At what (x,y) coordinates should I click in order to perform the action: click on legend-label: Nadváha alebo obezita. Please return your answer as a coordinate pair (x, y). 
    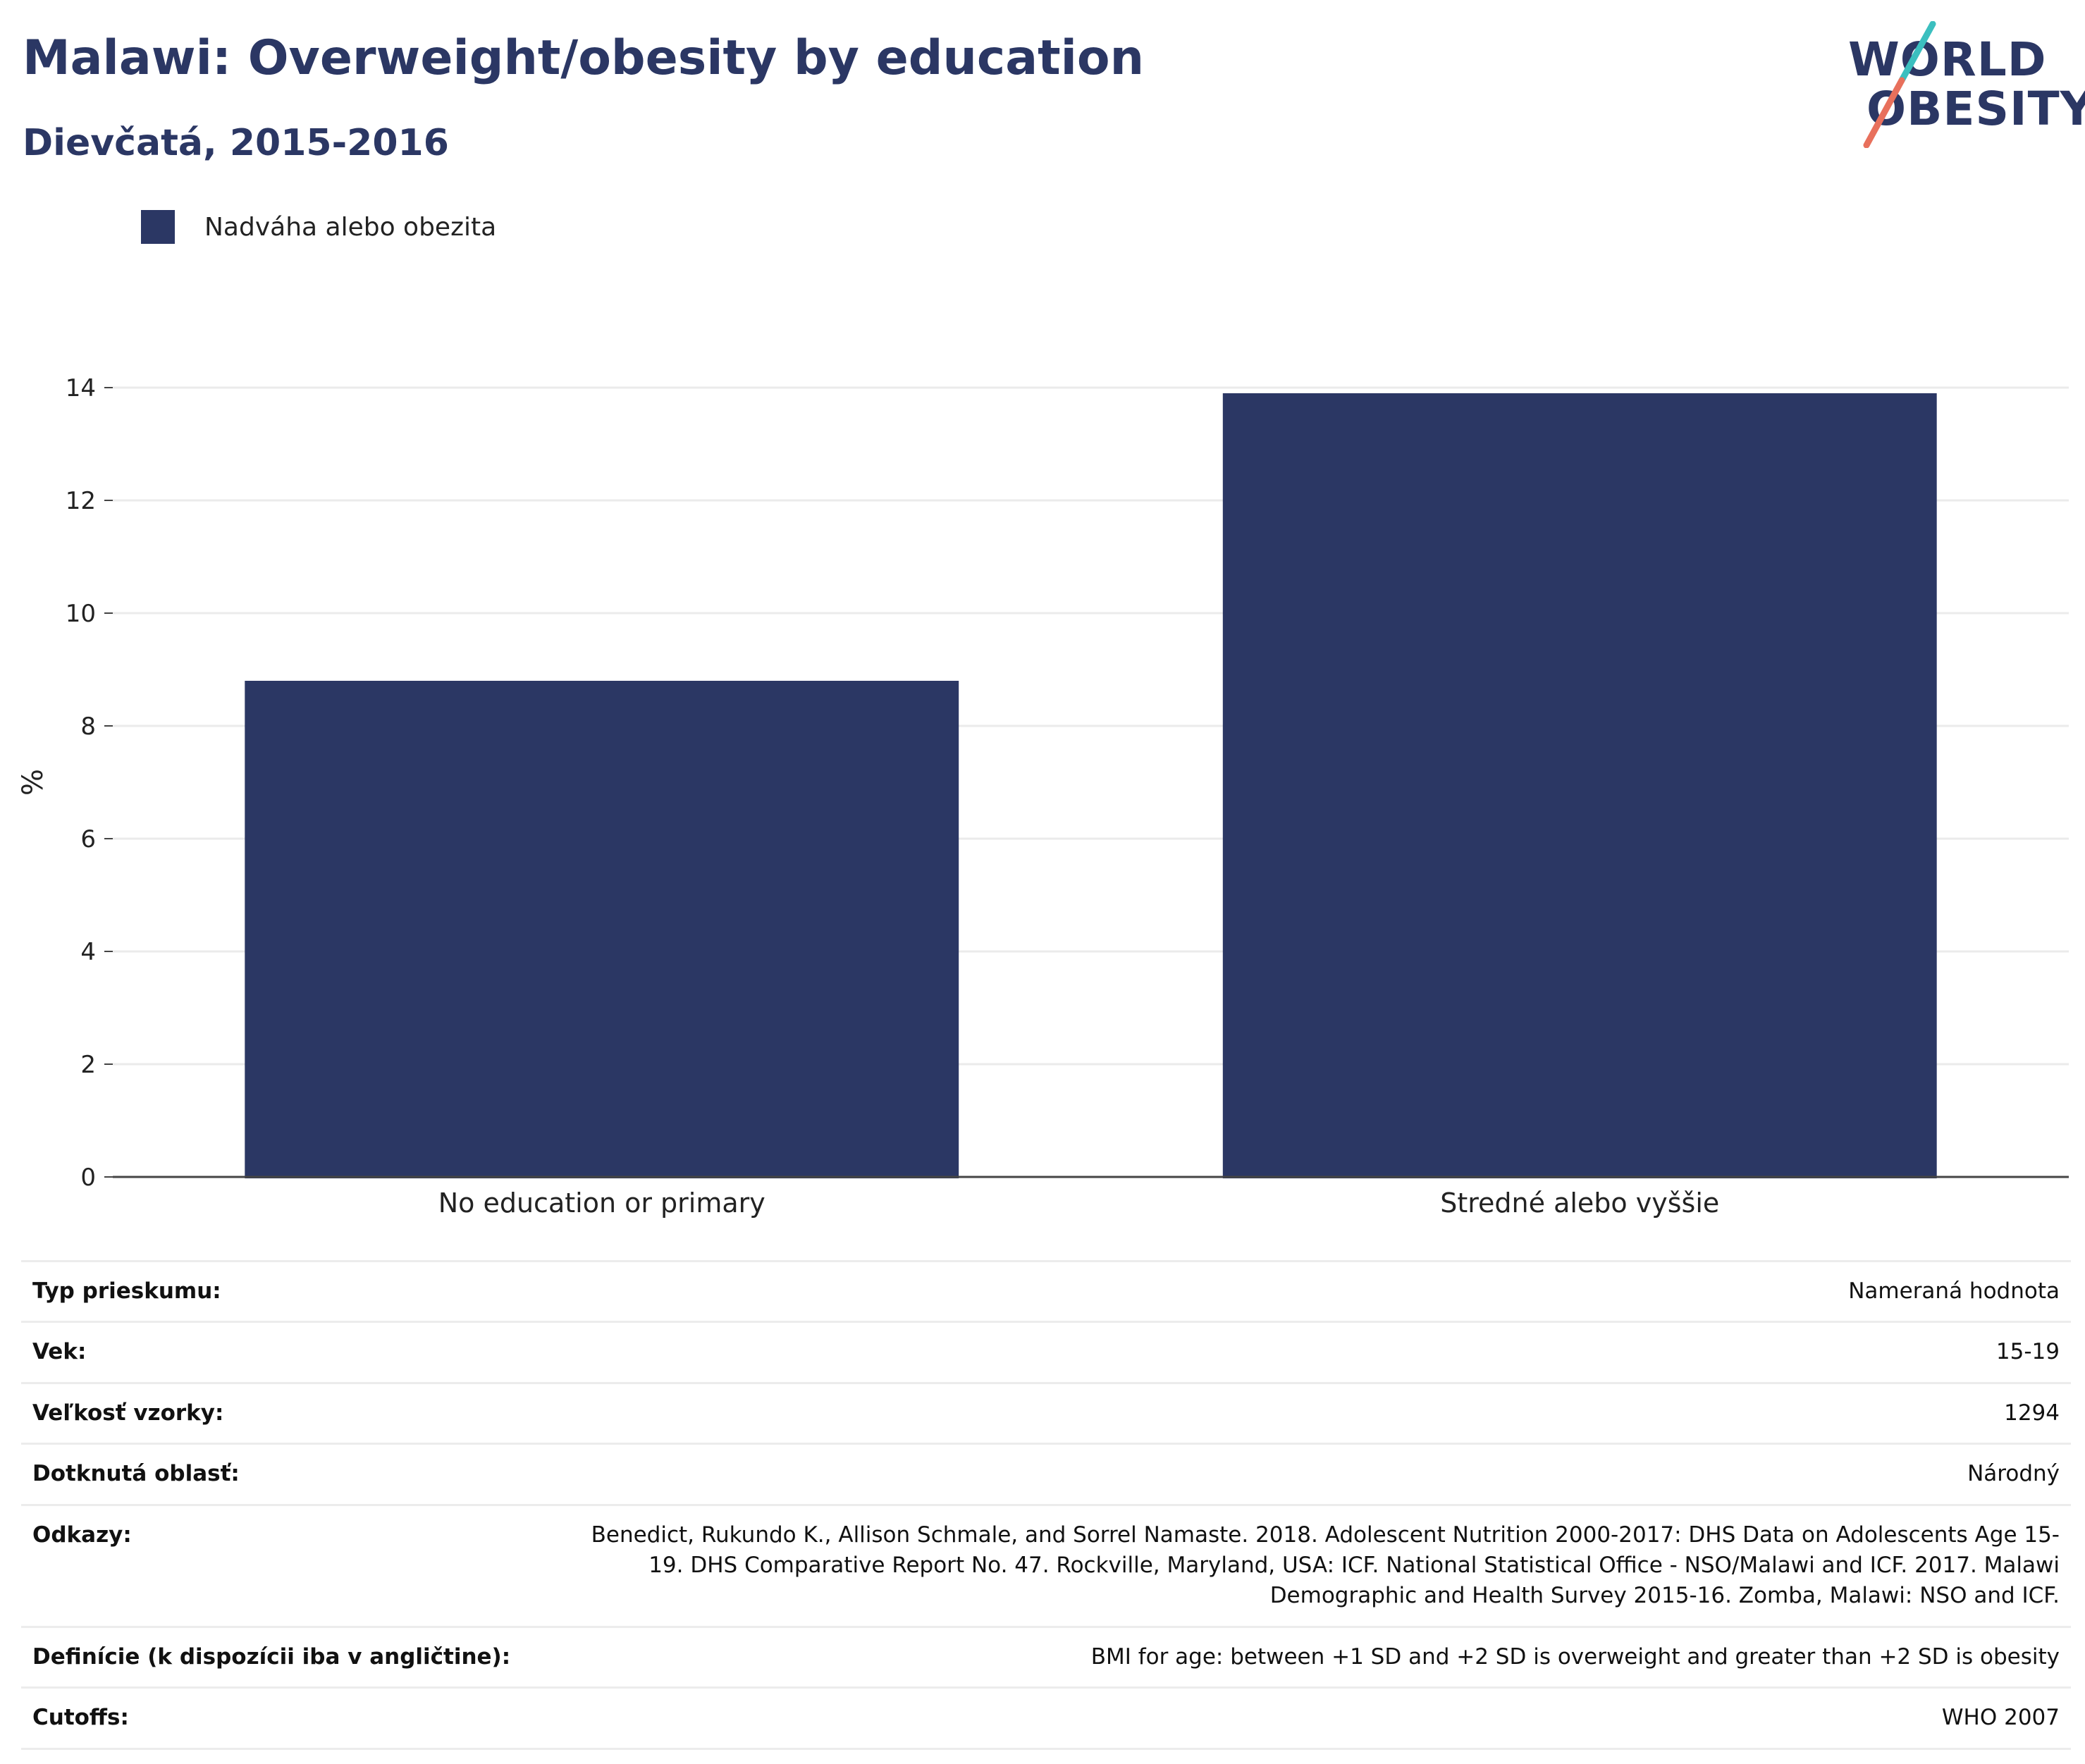
    Looking at the image, I should click on (350, 227).